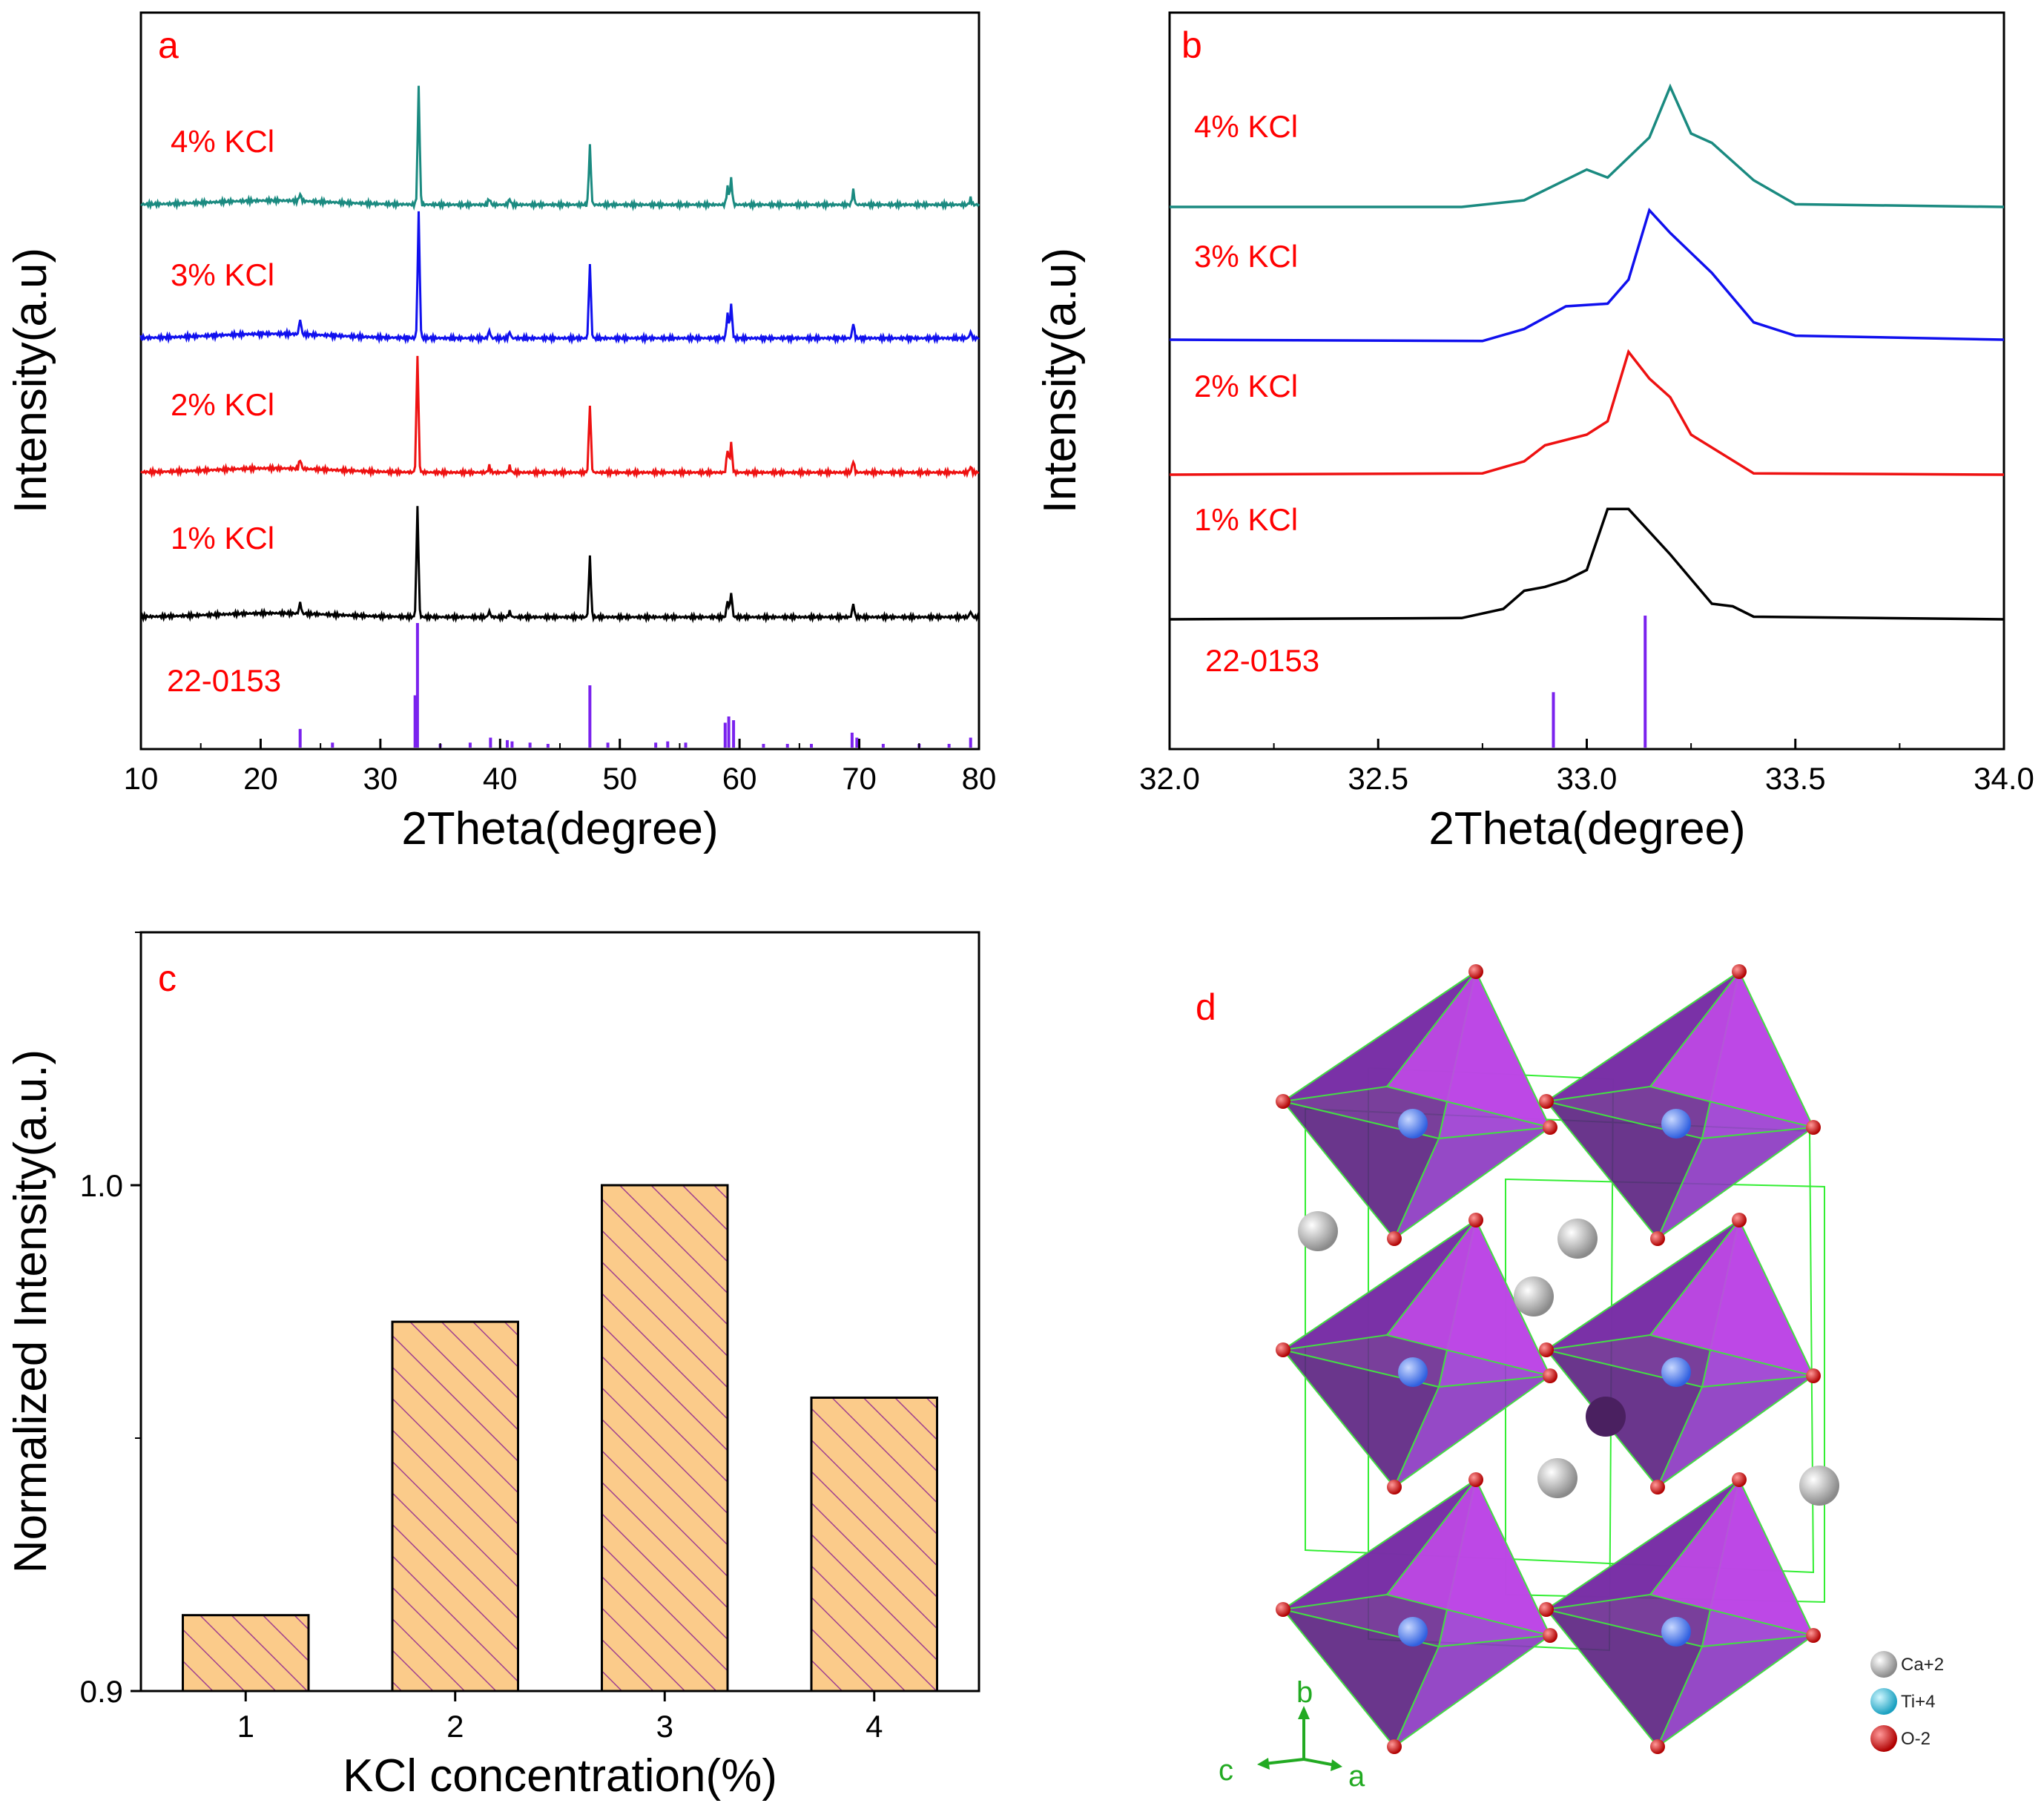 This screenshot has width=2044, height=1806. I want to click on panel-a-x-tick-label: 40, so click(501, 779).